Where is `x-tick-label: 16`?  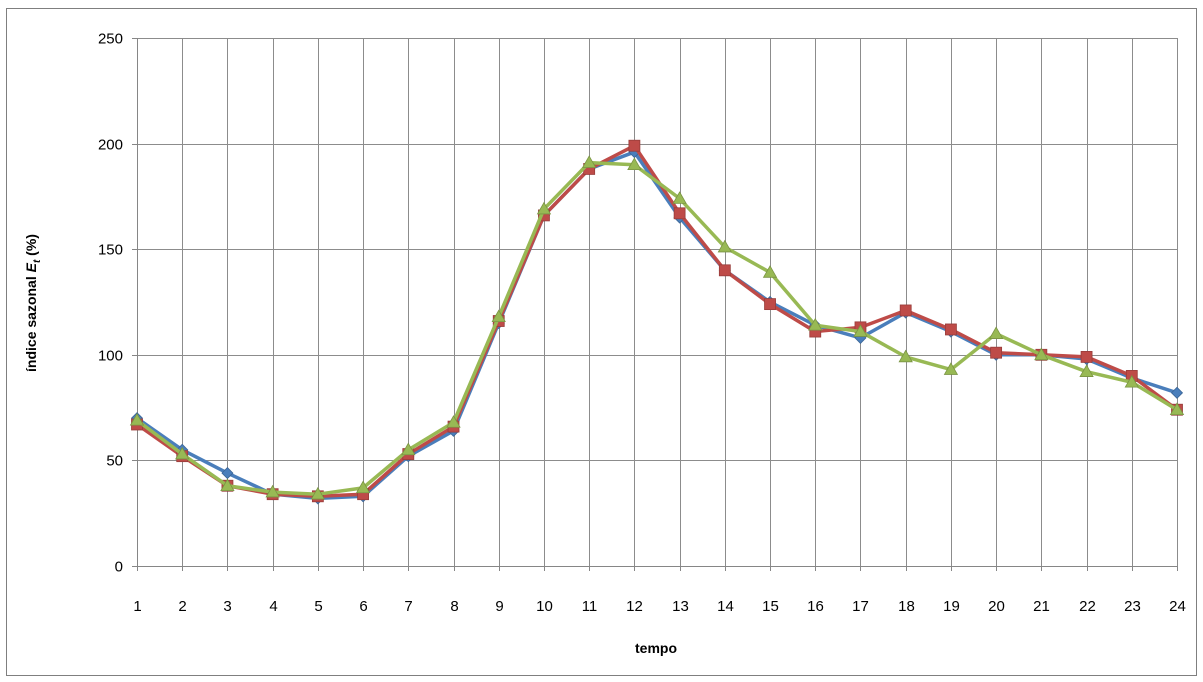 x-tick-label: 16 is located at coordinates (815, 606).